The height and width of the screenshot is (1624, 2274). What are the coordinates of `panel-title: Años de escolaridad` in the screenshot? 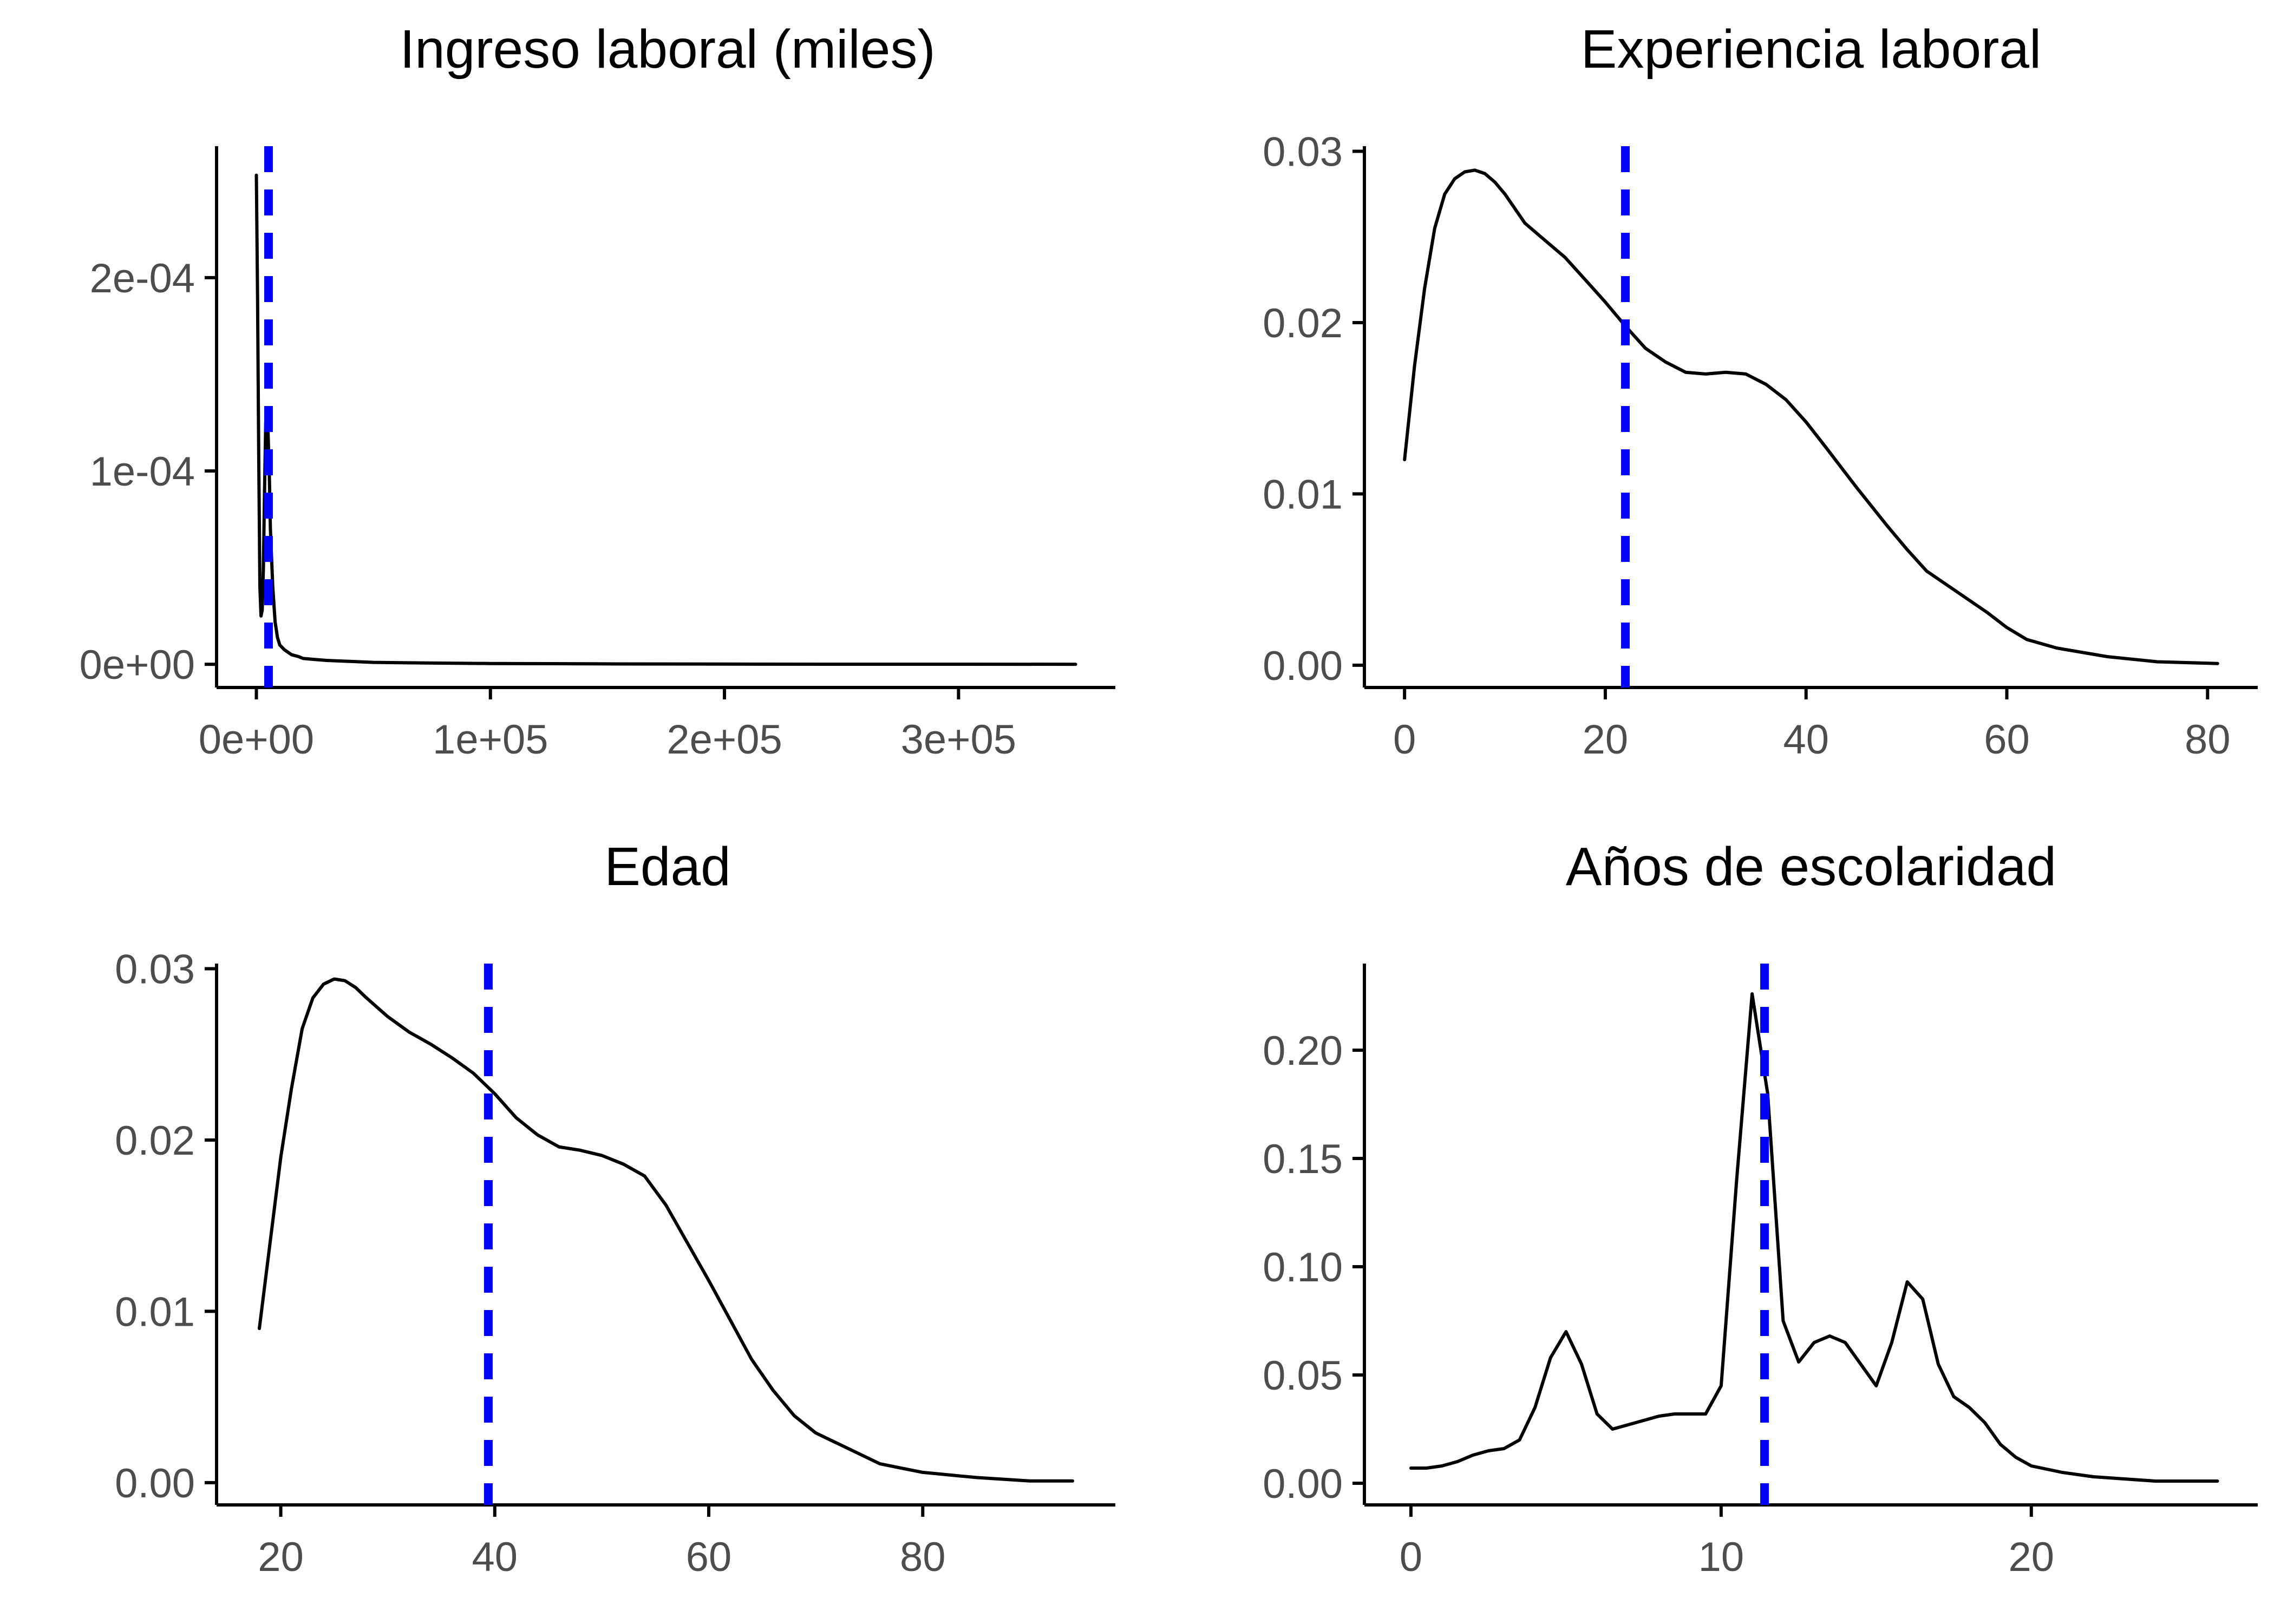 It's located at (1811, 866).